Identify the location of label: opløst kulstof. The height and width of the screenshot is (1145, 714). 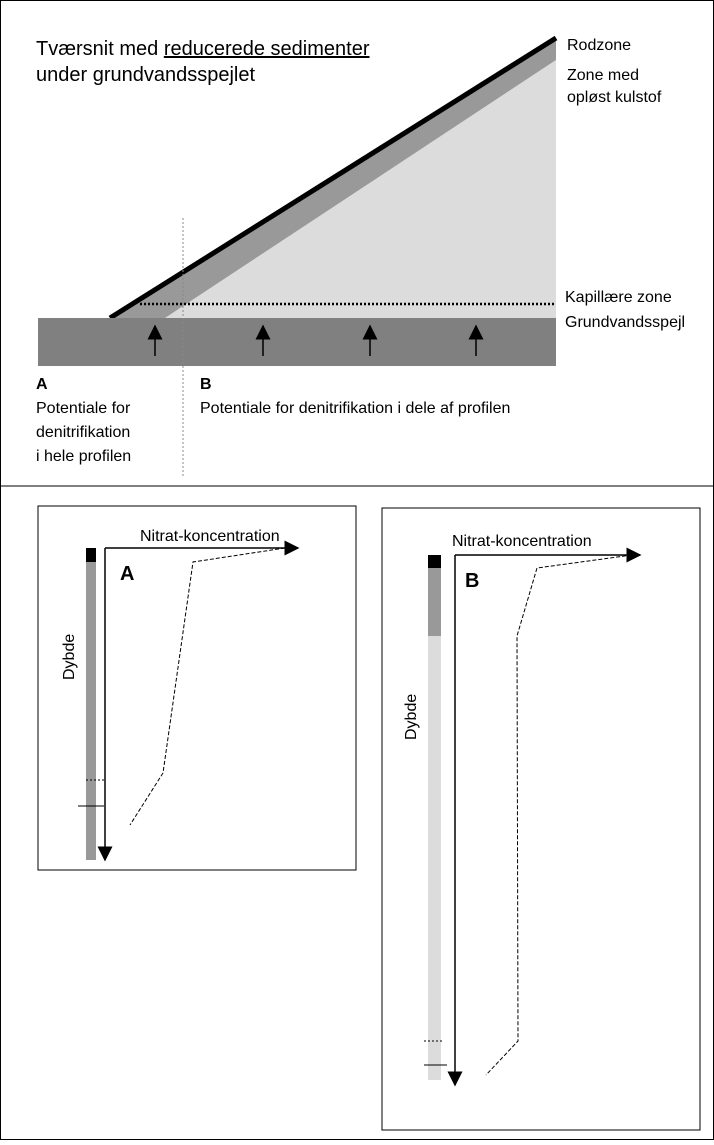
(614, 97).